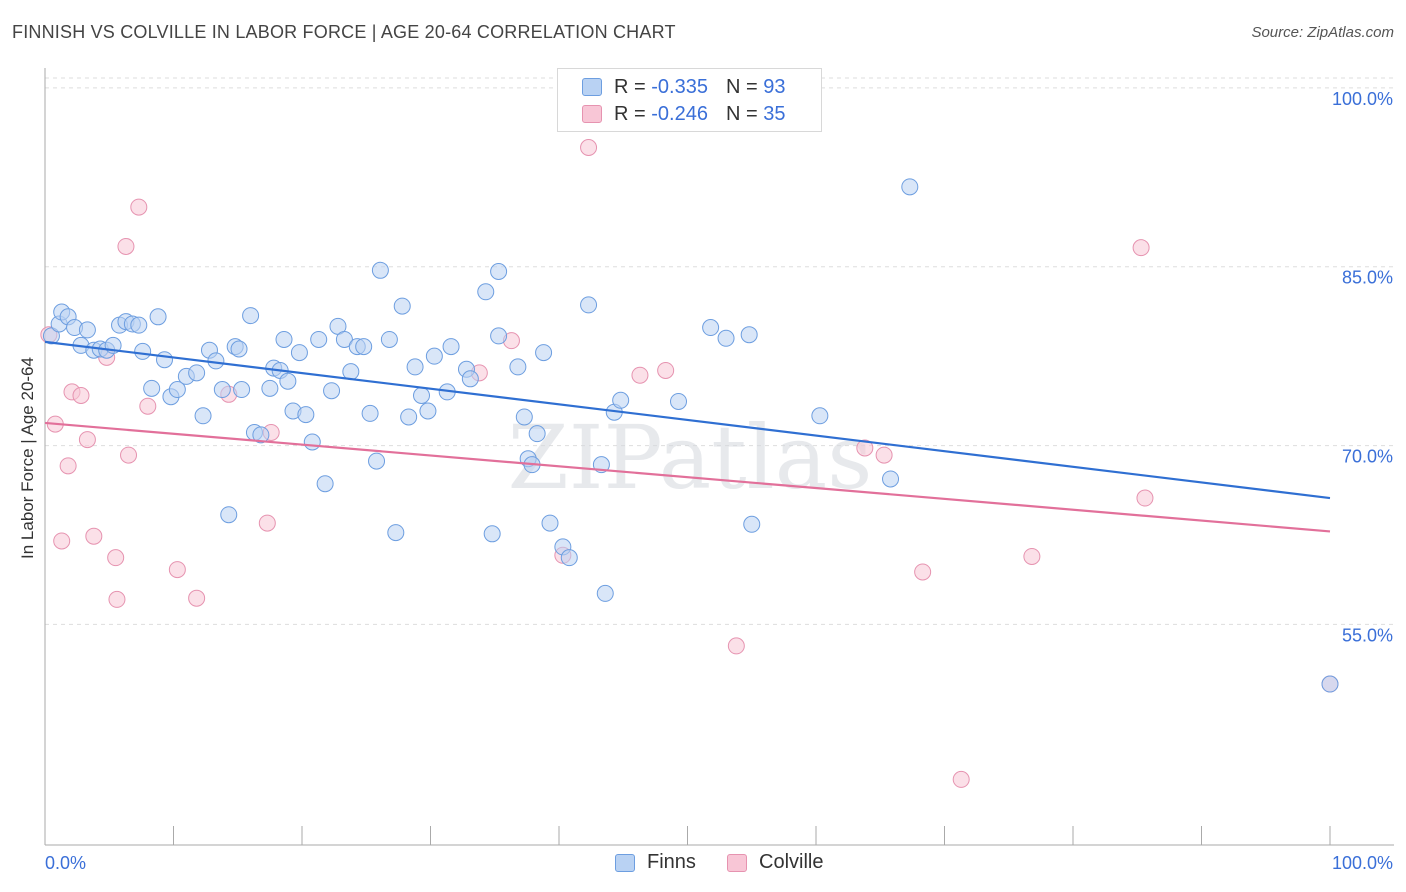  Describe the element at coordinates (65, 863) in the screenshot. I see `x-tick-label-min: 0.0%` at that location.